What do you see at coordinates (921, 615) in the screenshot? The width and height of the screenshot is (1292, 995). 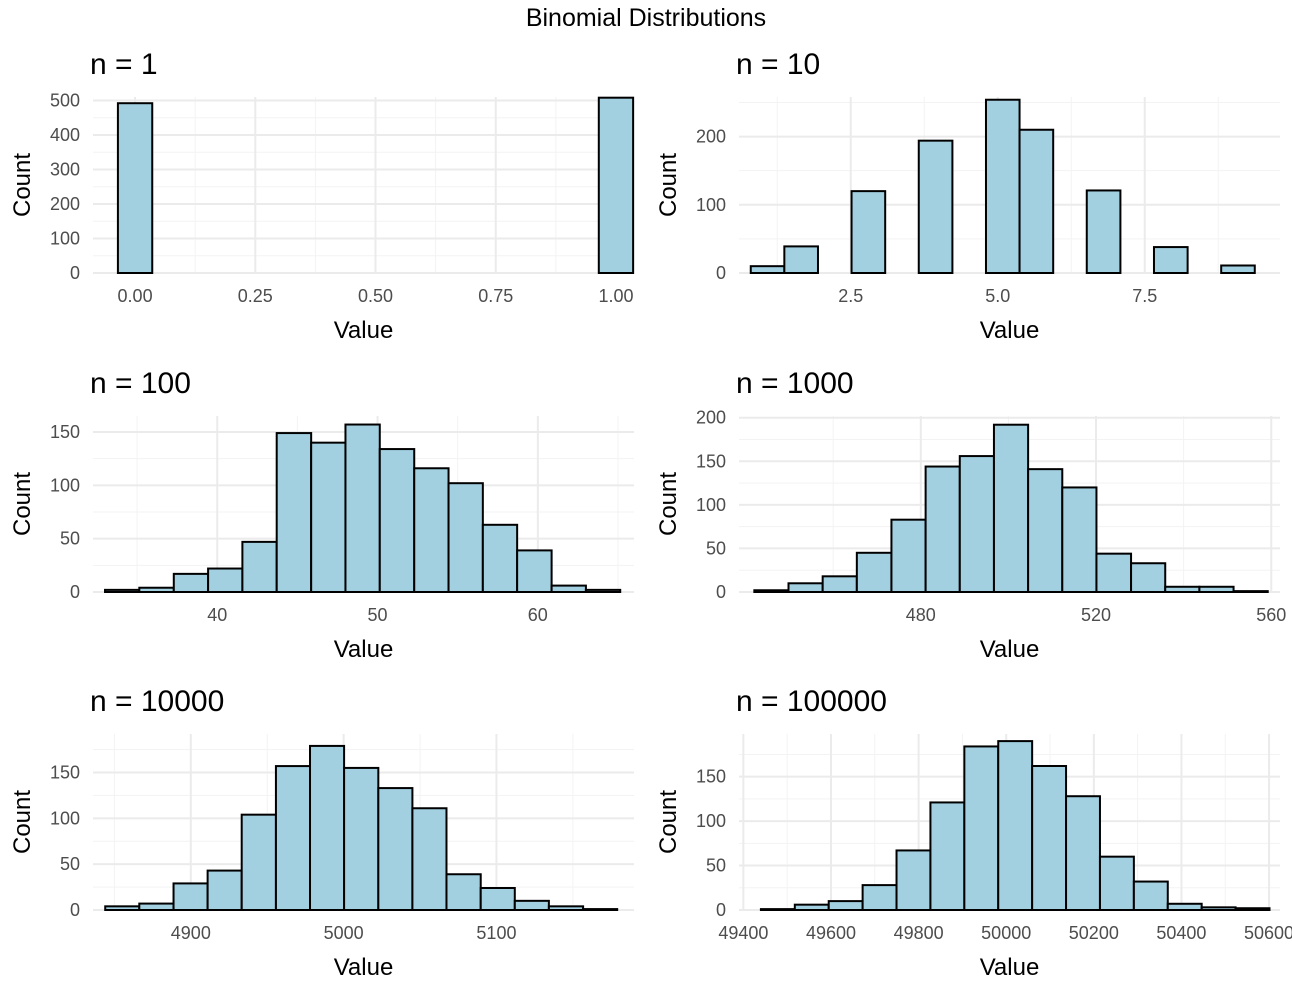 I see `x-tick-label: 480` at bounding box center [921, 615].